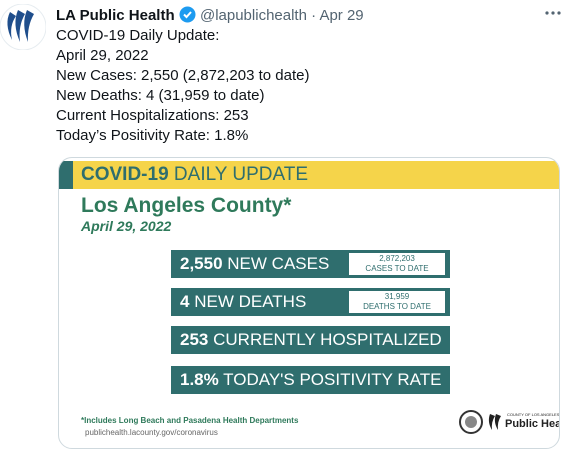  What do you see at coordinates (160, 95) in the screenshot?
I see `tweet-line: New Deaths: 4 (31,959 to date)` at bounding box center [160, 95].